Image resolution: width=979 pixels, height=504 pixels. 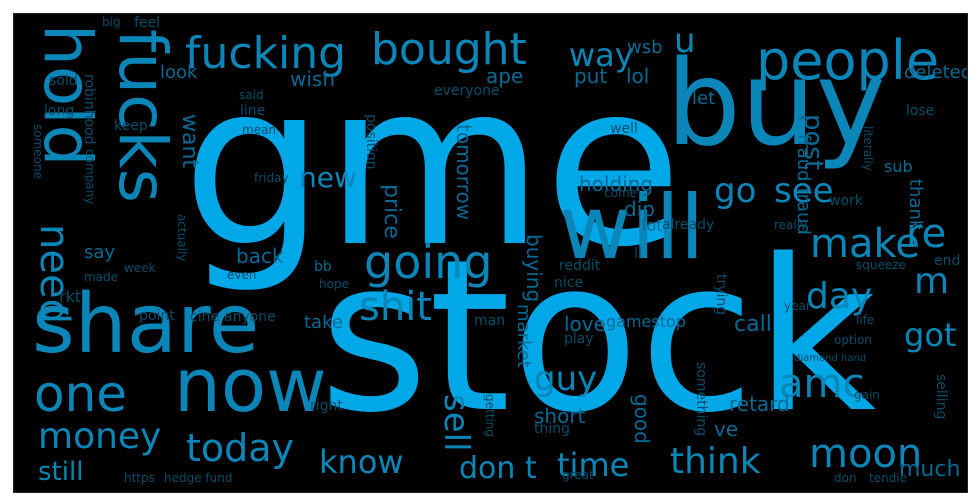 I want to click on word-ll: ll, so click(x=638, y=254).